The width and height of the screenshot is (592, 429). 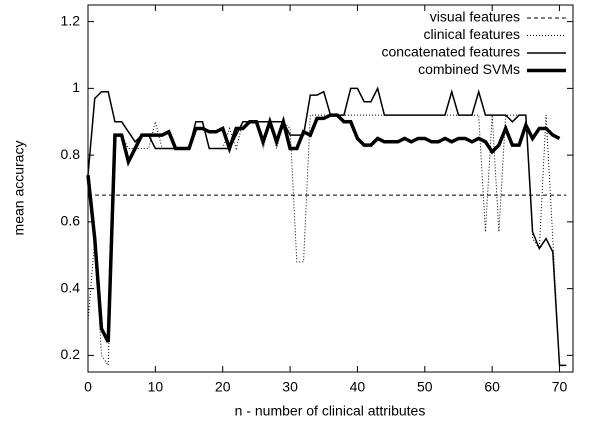 I want to click on legend-label: concatenated features, so click(x=450, y=52).